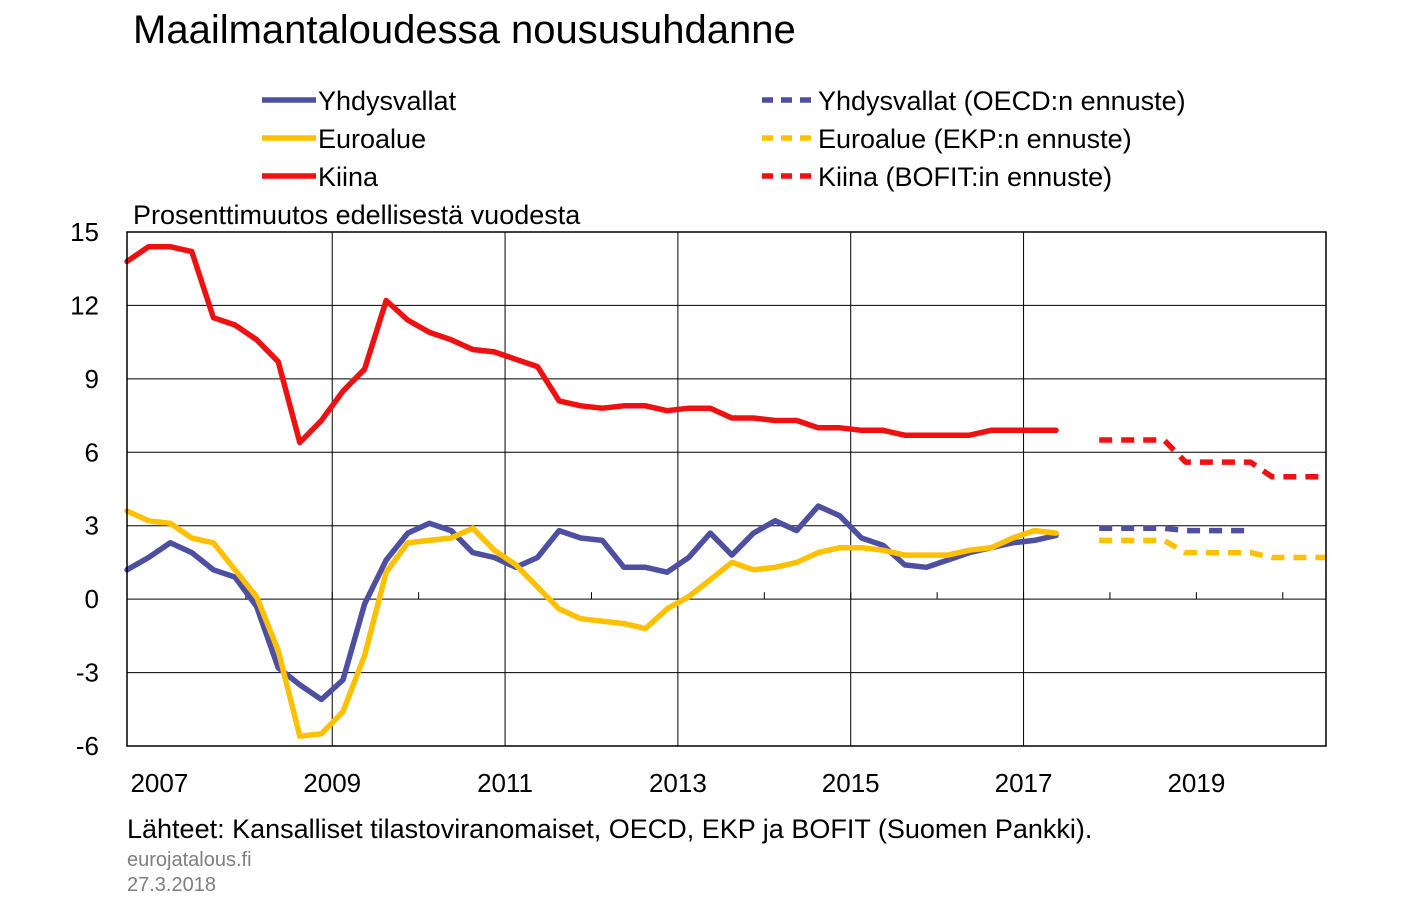 The width and height of the screenshot is (1407, 919). Describe the element at coordinates (92, 526) in the screenshot. I see `y-tick-label: 3` at that location.